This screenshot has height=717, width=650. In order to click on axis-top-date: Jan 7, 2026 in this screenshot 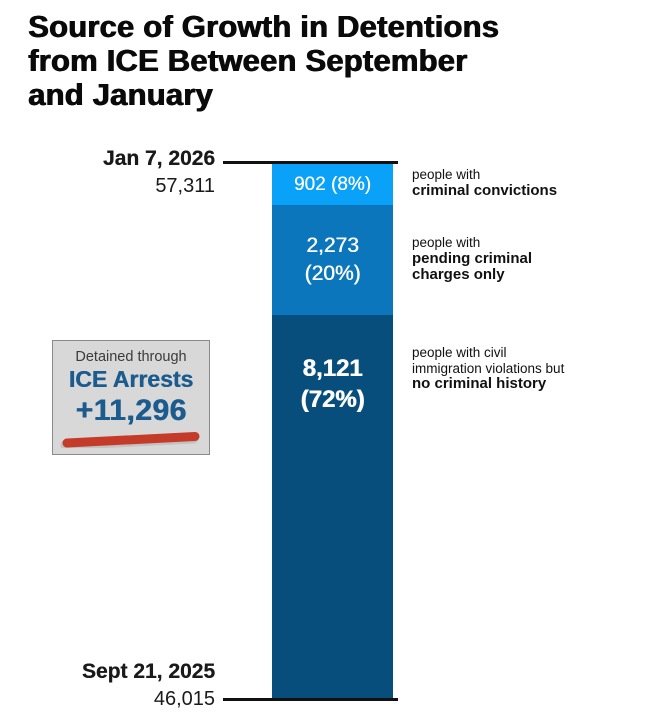, I will do `click(158, 158)`.